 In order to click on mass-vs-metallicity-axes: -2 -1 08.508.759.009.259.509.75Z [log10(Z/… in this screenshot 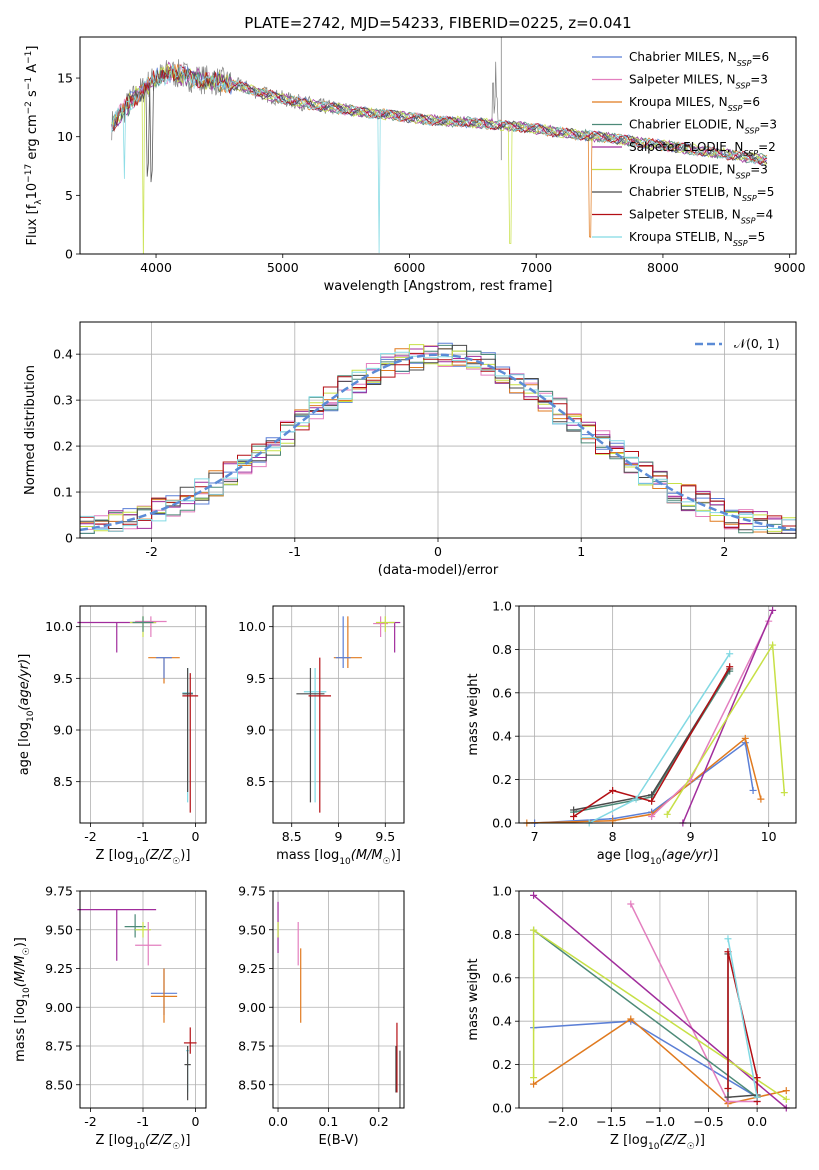, I will do `click(110, 1018)`.